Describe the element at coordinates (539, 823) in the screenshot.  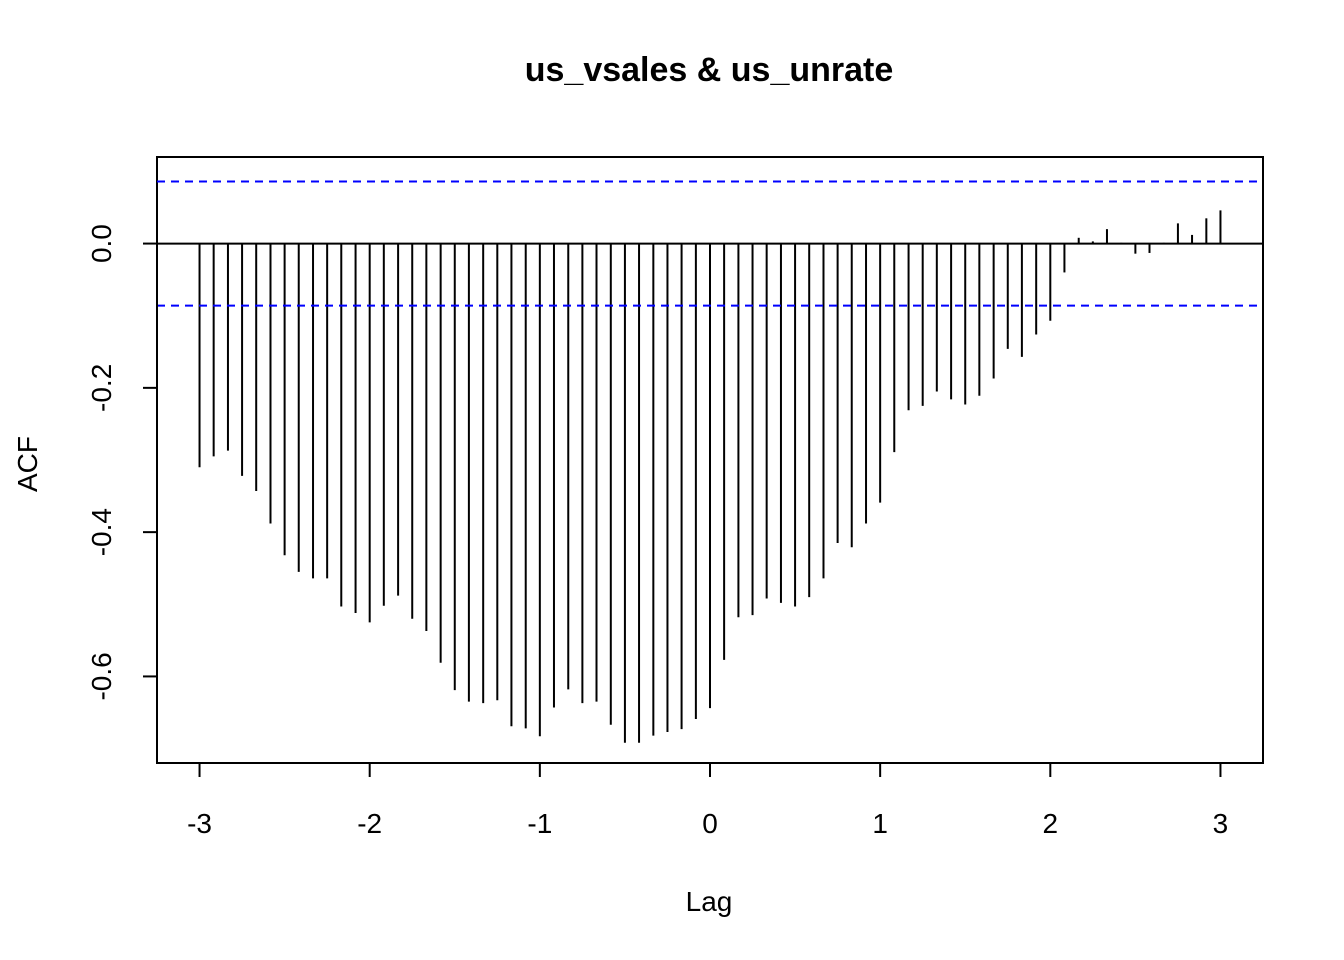
I see `x-tick-label: -1` at that location.